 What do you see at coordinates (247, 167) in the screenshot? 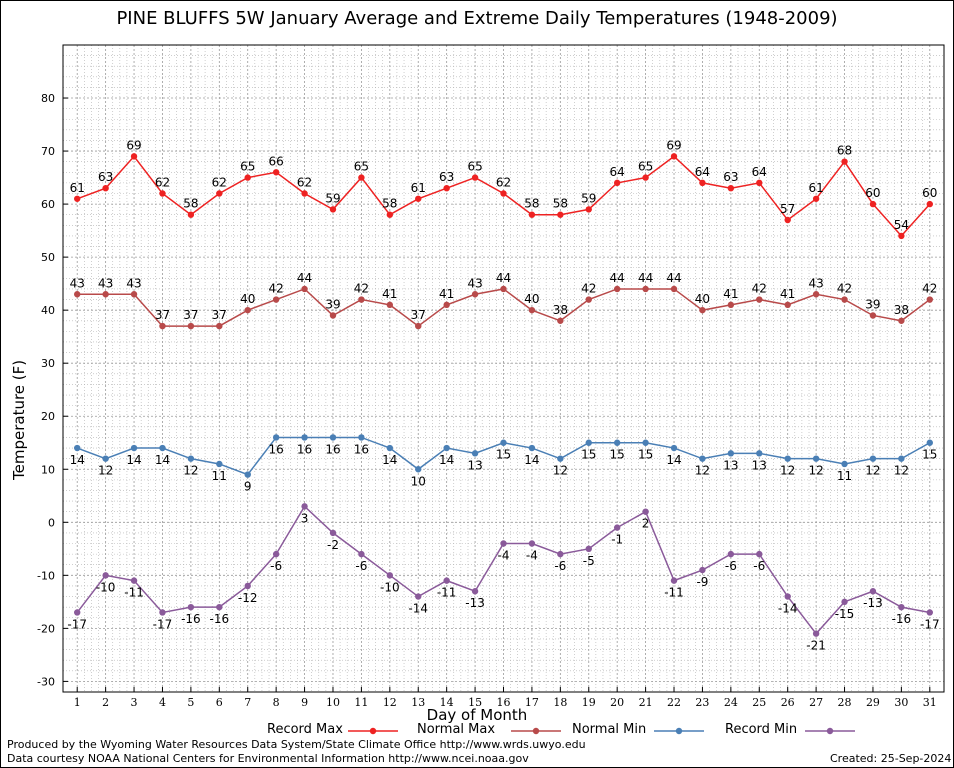
I see `data-label-0: 65` at bounding box center [247, 167].